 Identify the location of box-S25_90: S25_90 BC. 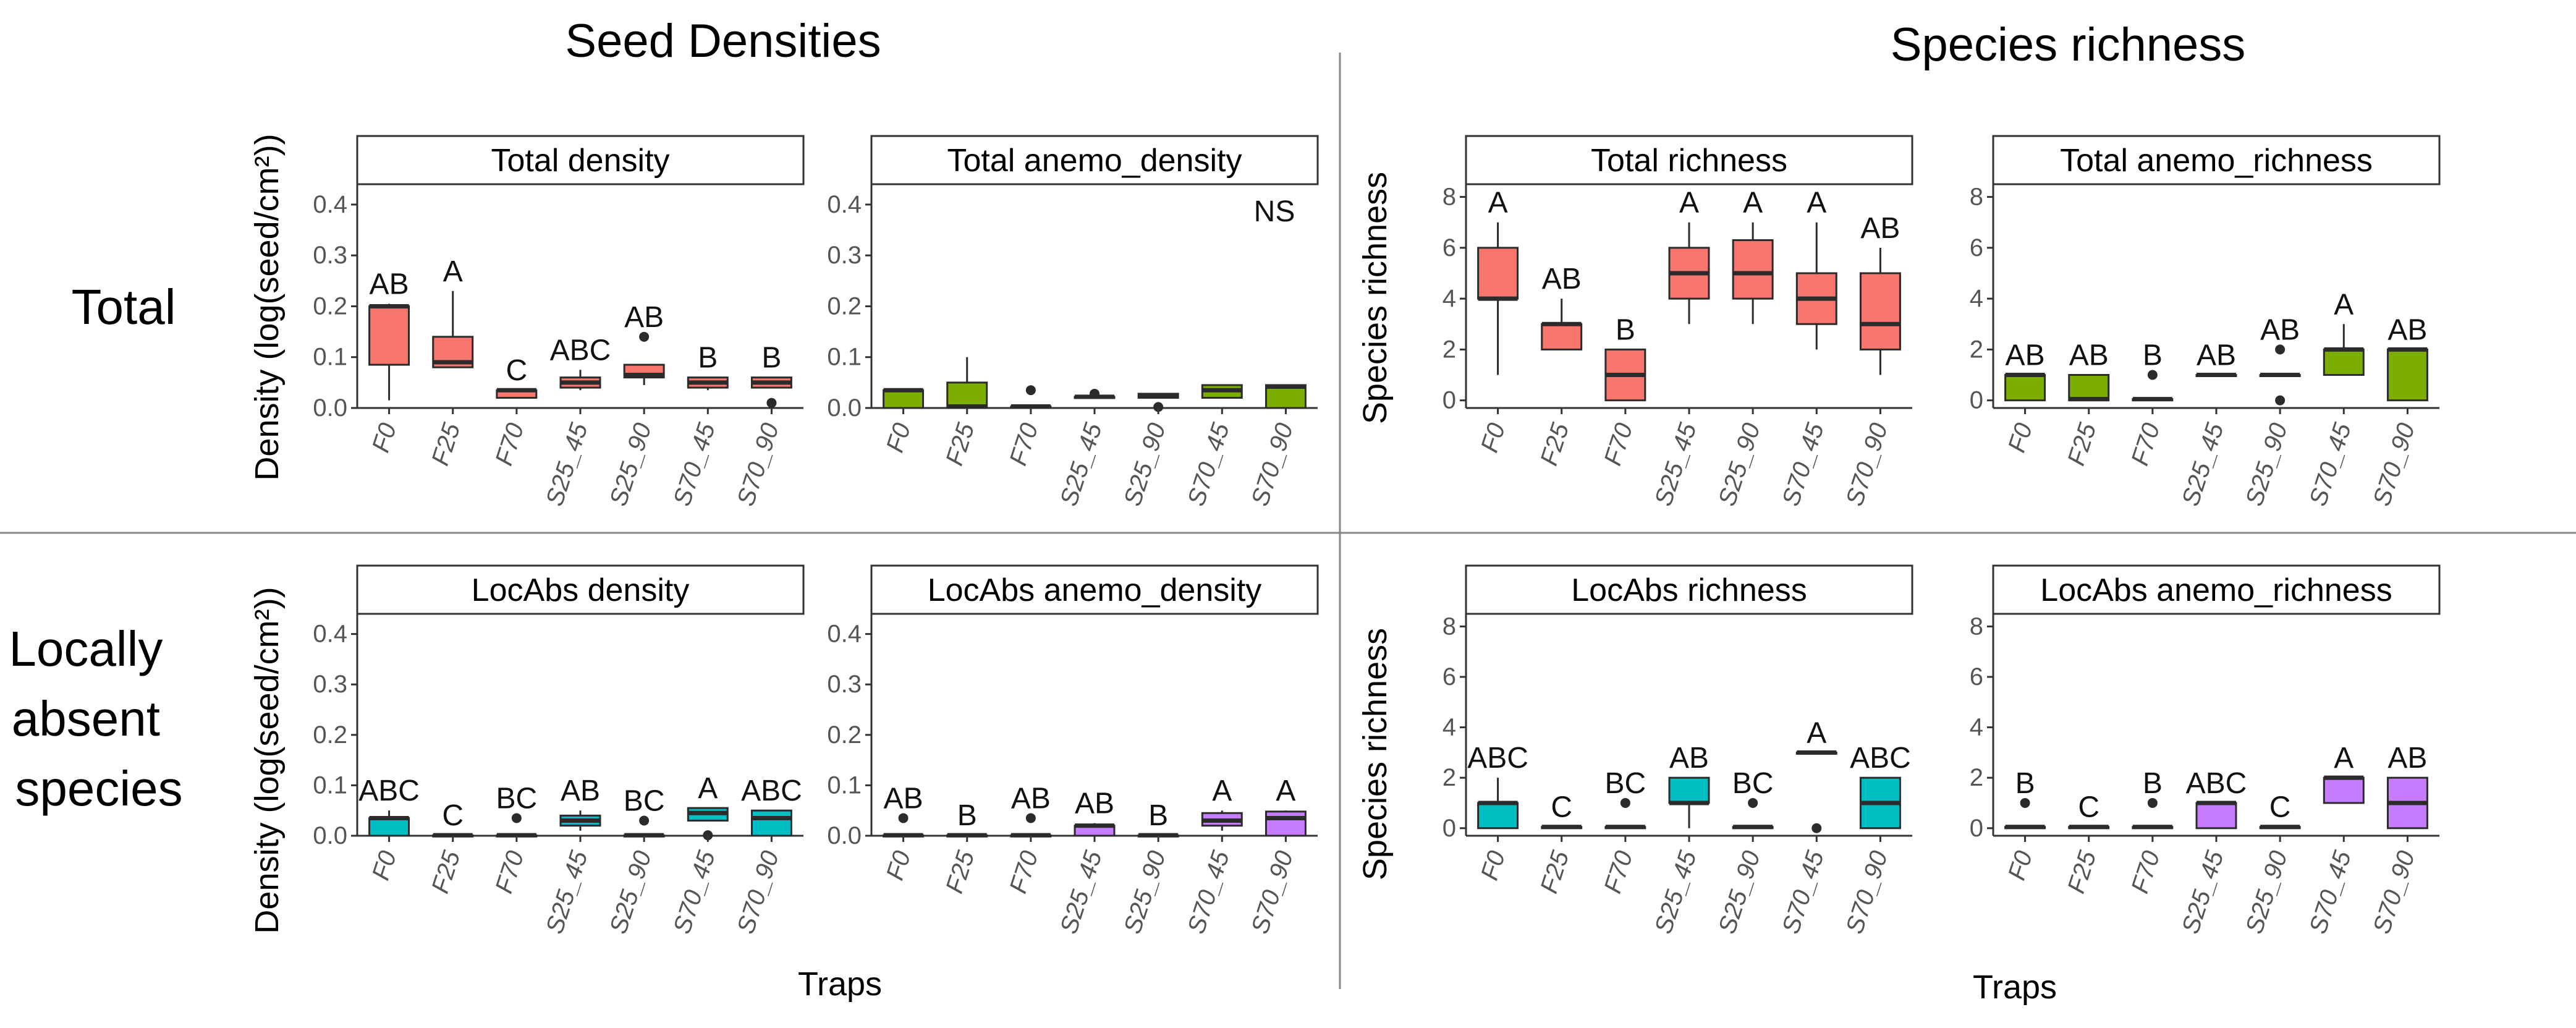
(634, 861).